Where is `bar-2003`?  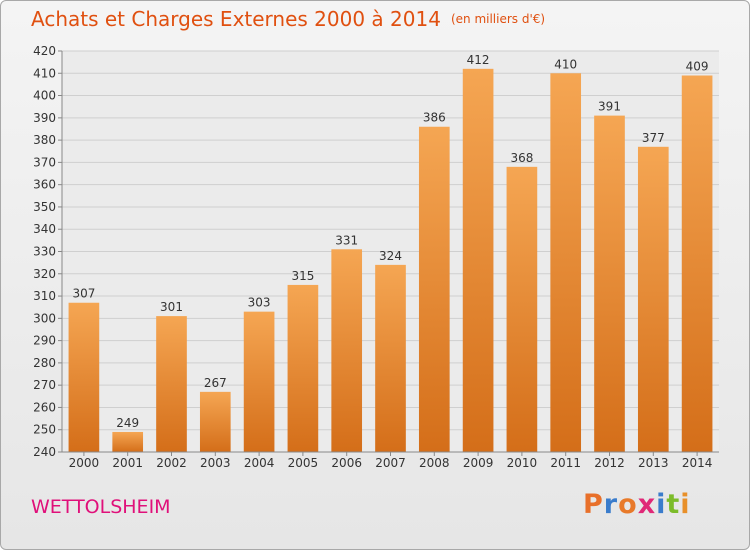 bar-2003 is located at coordinates (215, 421).